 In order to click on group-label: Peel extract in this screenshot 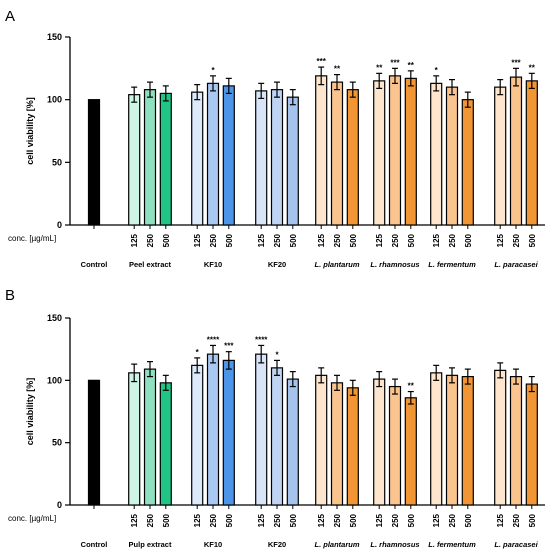, I will do `click(150, 264)`.